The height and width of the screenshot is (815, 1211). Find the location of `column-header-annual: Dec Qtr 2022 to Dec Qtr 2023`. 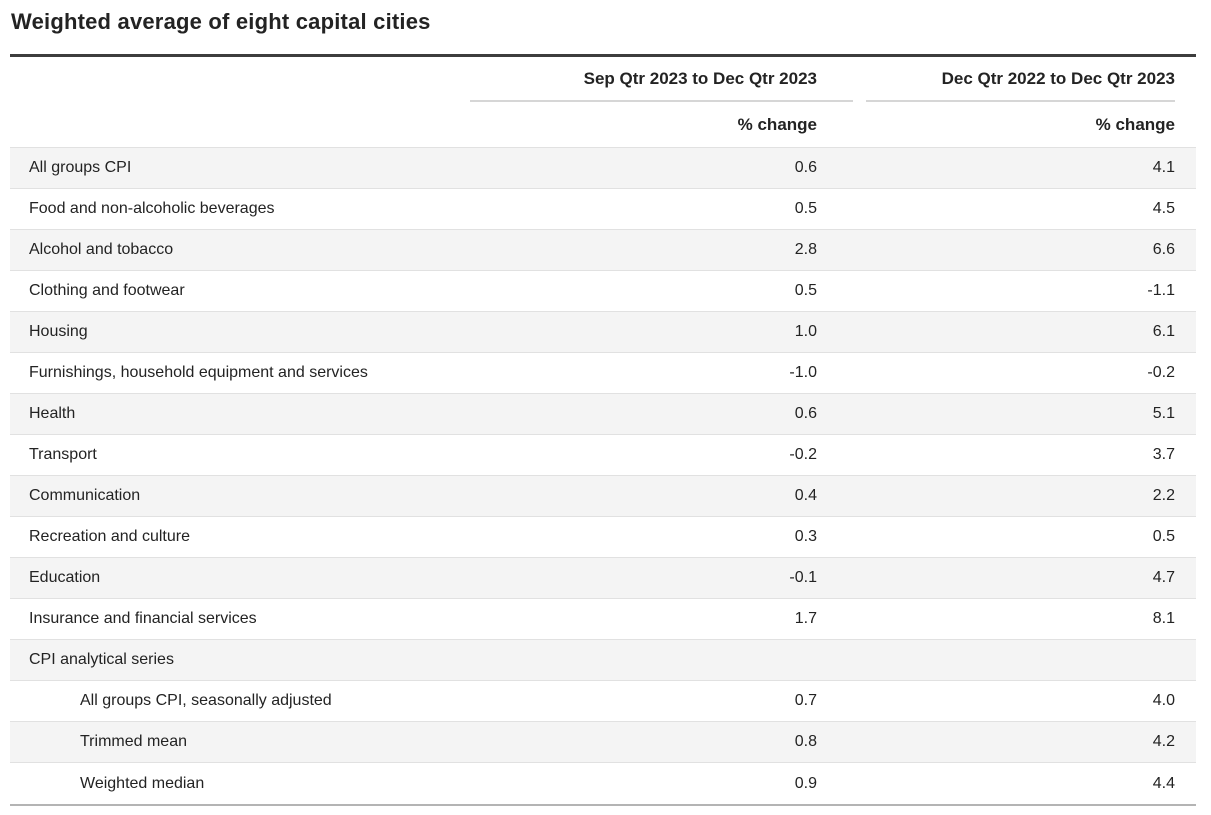

column-header-annual: Dec Qtr 2022 to Dec Qtr 2023 is located at coordinates (1058, 78).